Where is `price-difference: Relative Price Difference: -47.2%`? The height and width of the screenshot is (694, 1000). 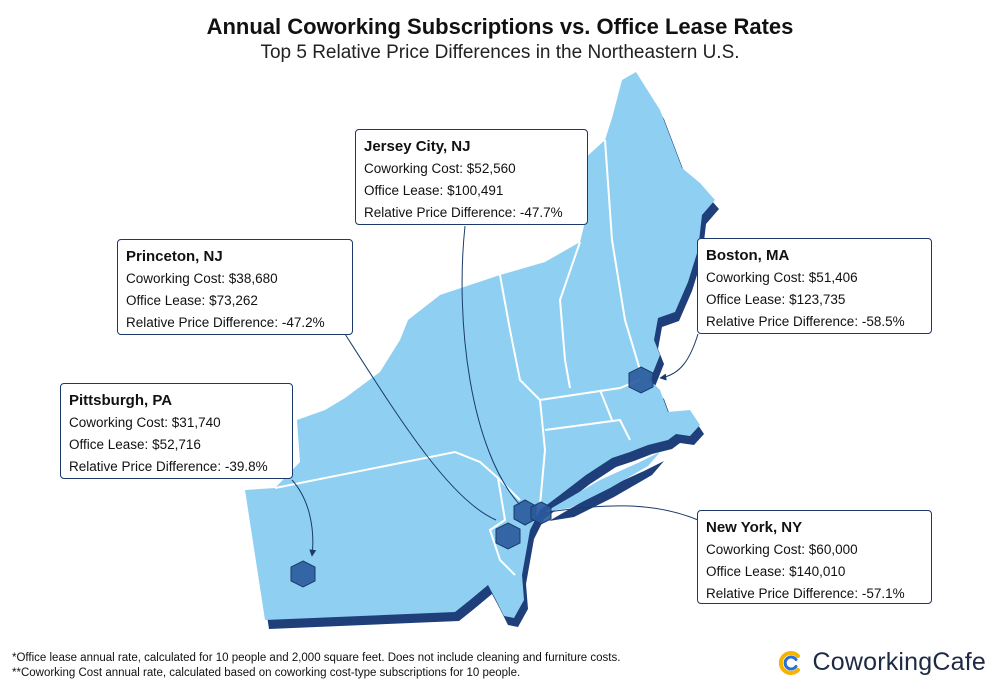 price-difference: Relative Price Difference: -47.2% is located at coordinates (225, 322).